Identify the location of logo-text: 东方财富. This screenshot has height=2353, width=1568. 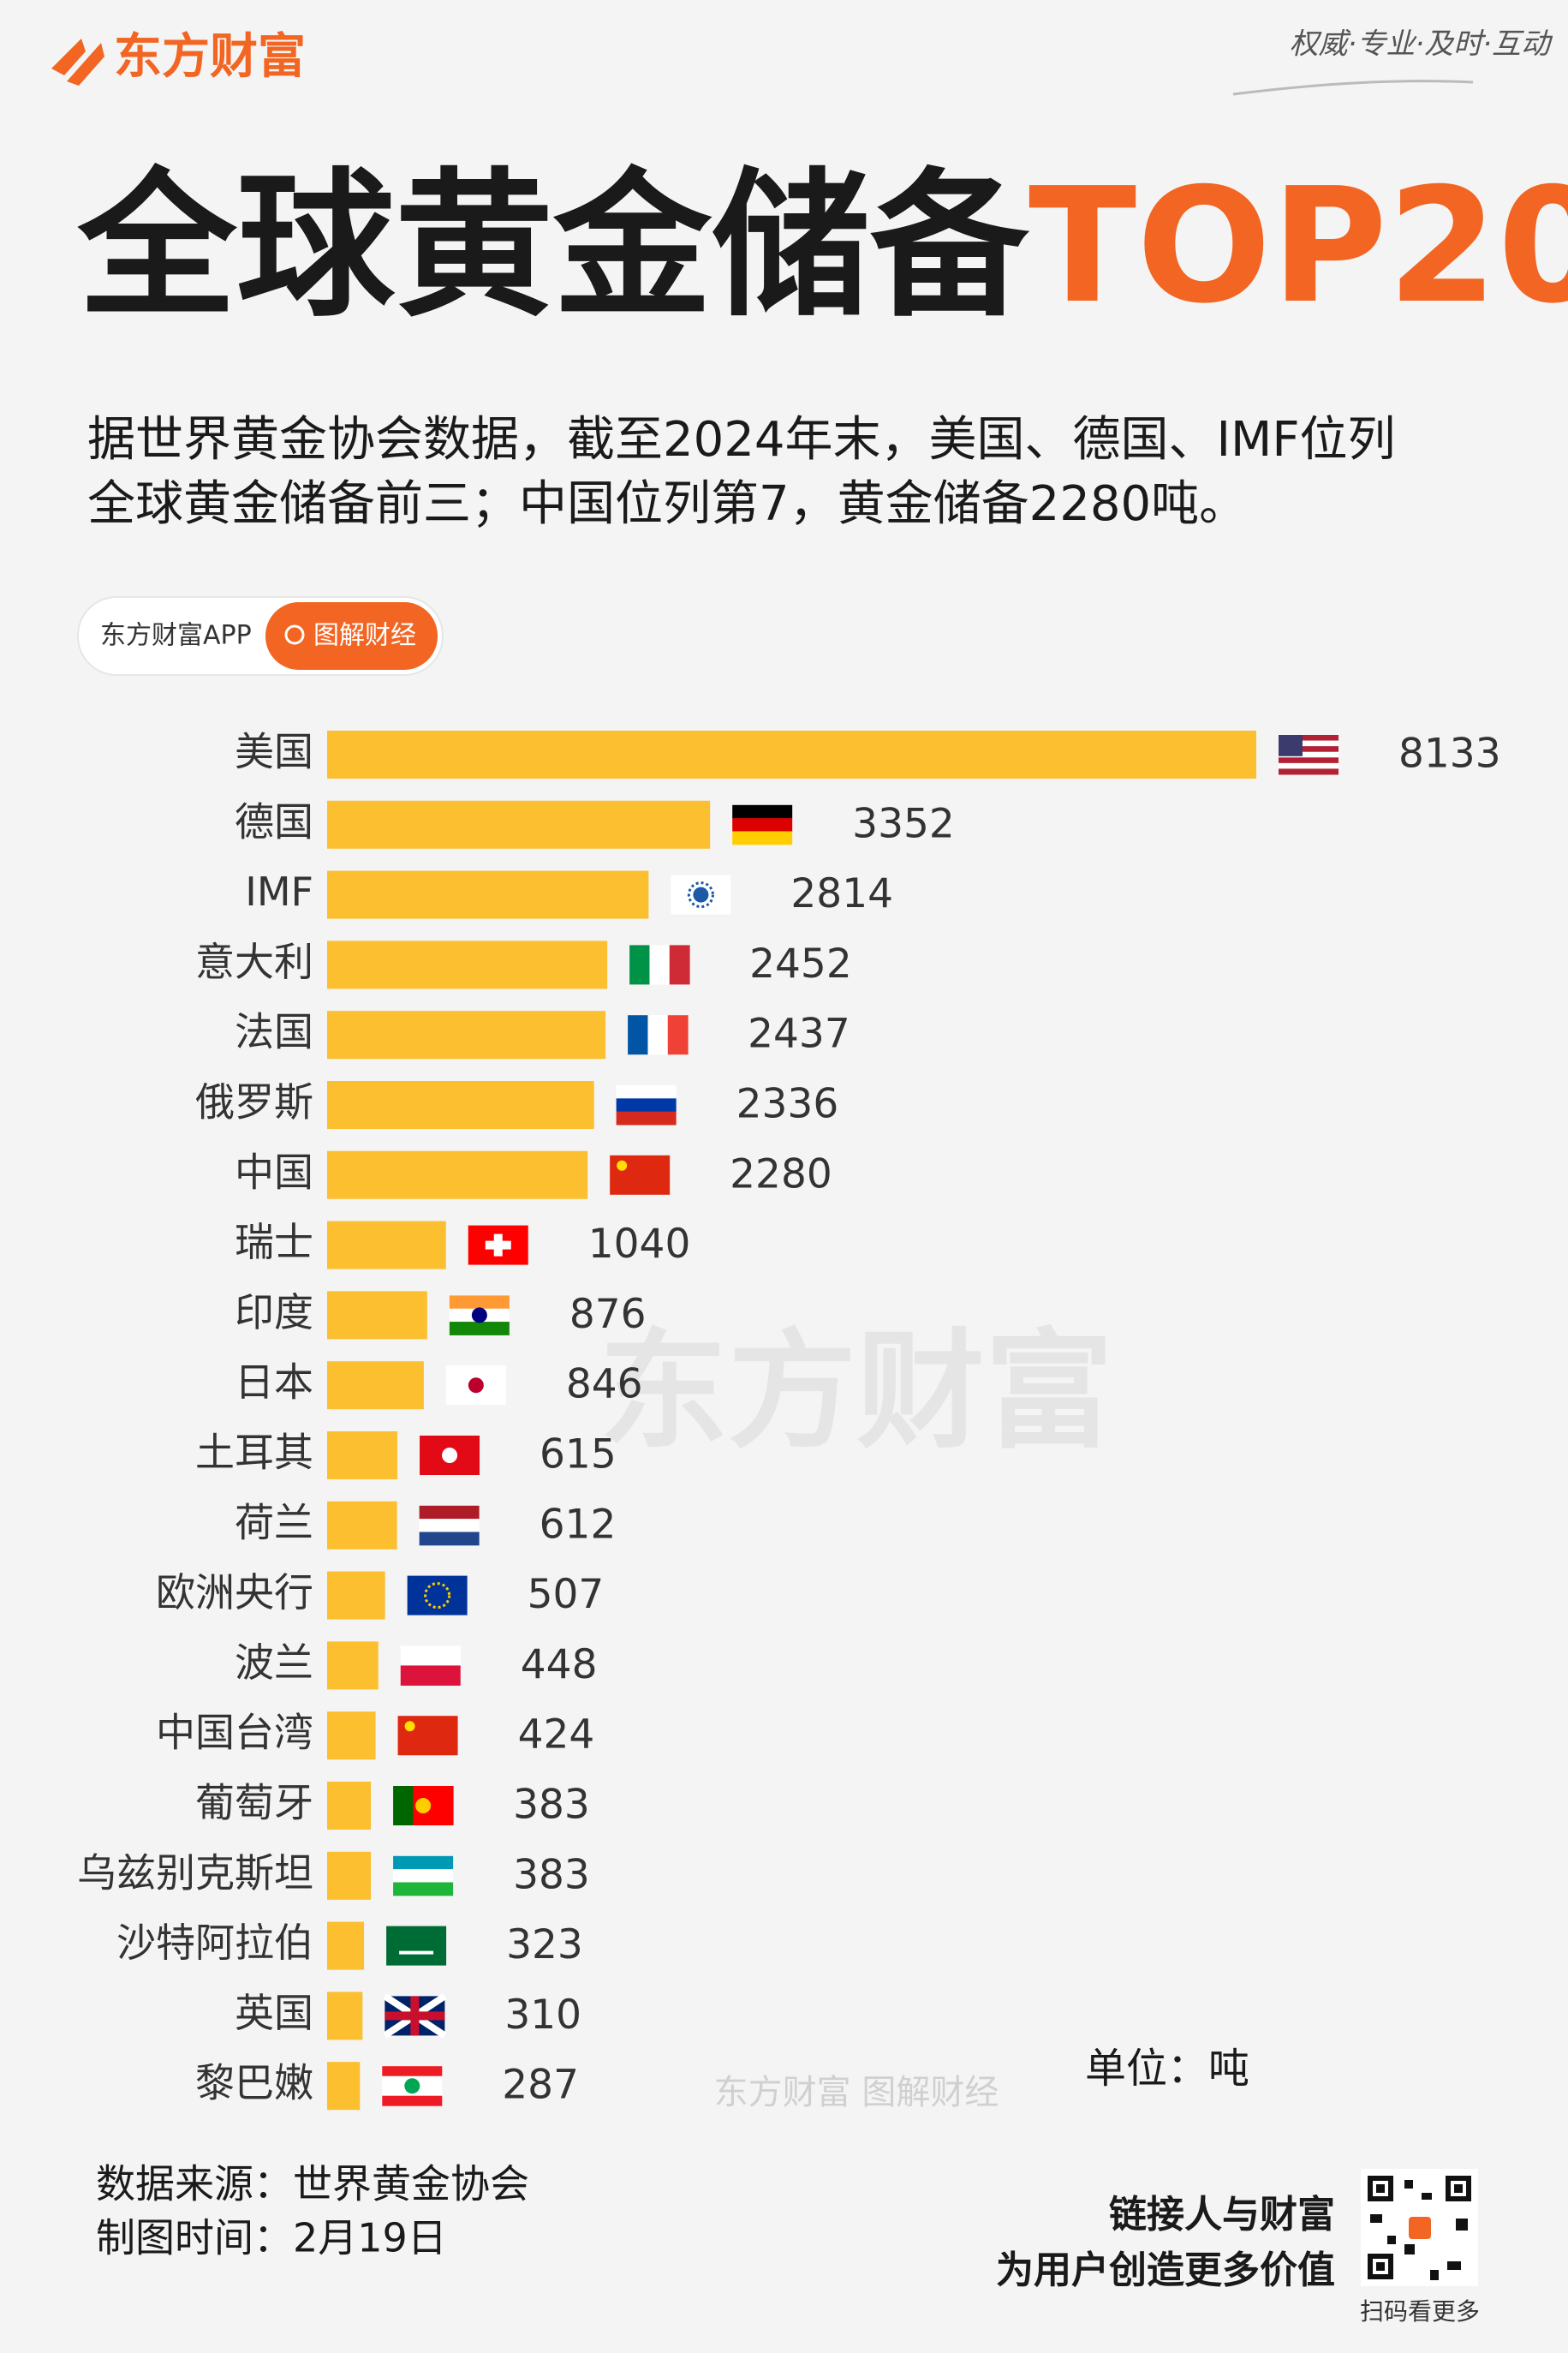
(210, 57).